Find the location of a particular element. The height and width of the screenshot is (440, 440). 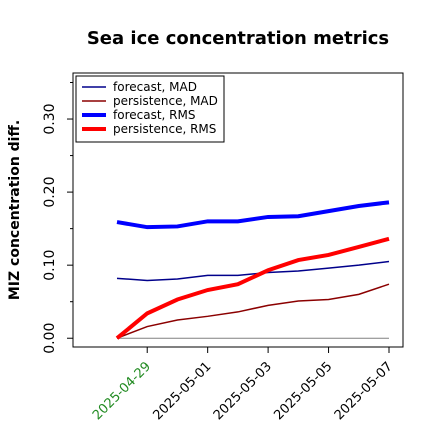

x-tick-label: 2025-05-05 is located at coordinates (303, 391).